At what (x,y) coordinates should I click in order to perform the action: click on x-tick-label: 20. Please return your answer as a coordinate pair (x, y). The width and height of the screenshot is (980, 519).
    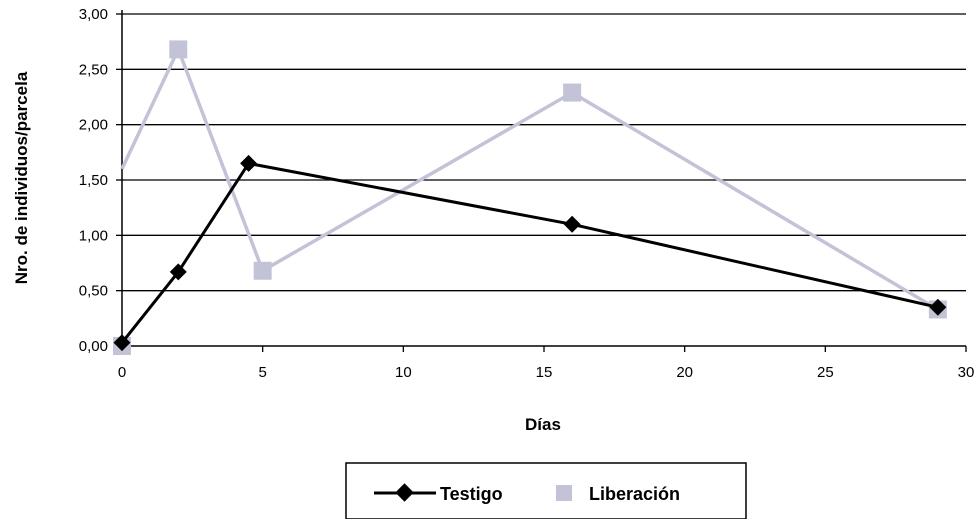
    Looking at the image, I should click on (684, 372).